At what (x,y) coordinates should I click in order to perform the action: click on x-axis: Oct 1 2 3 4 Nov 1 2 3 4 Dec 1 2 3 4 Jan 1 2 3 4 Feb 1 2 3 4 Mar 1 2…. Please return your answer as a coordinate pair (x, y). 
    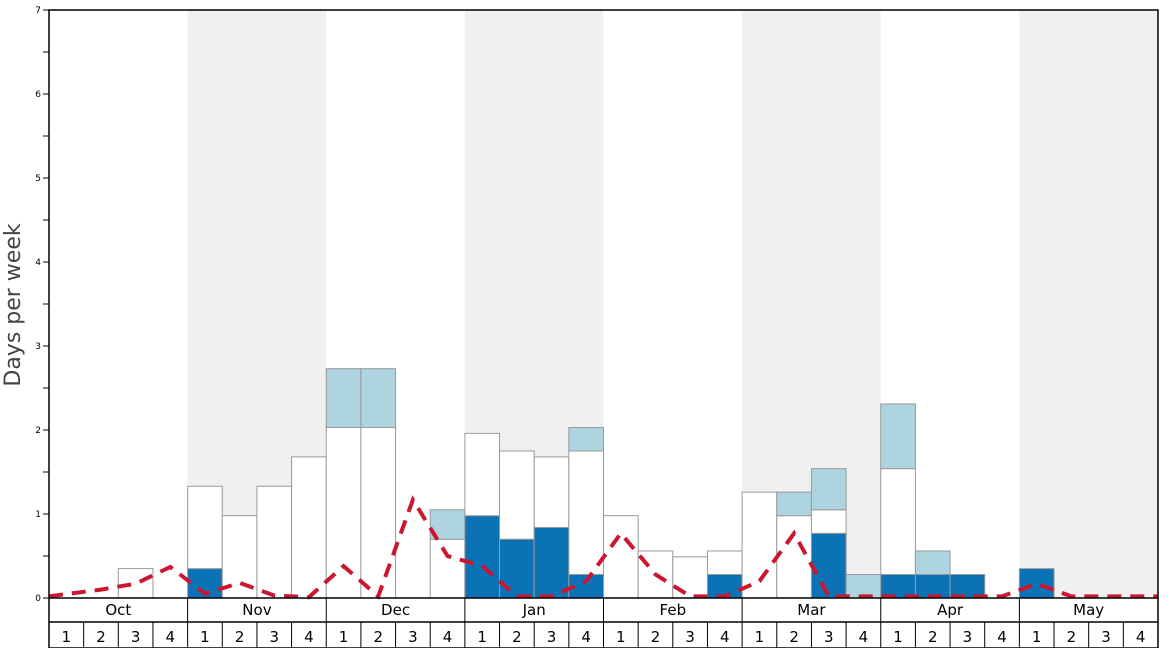
    Looking at the image, I should click on (603, 622).